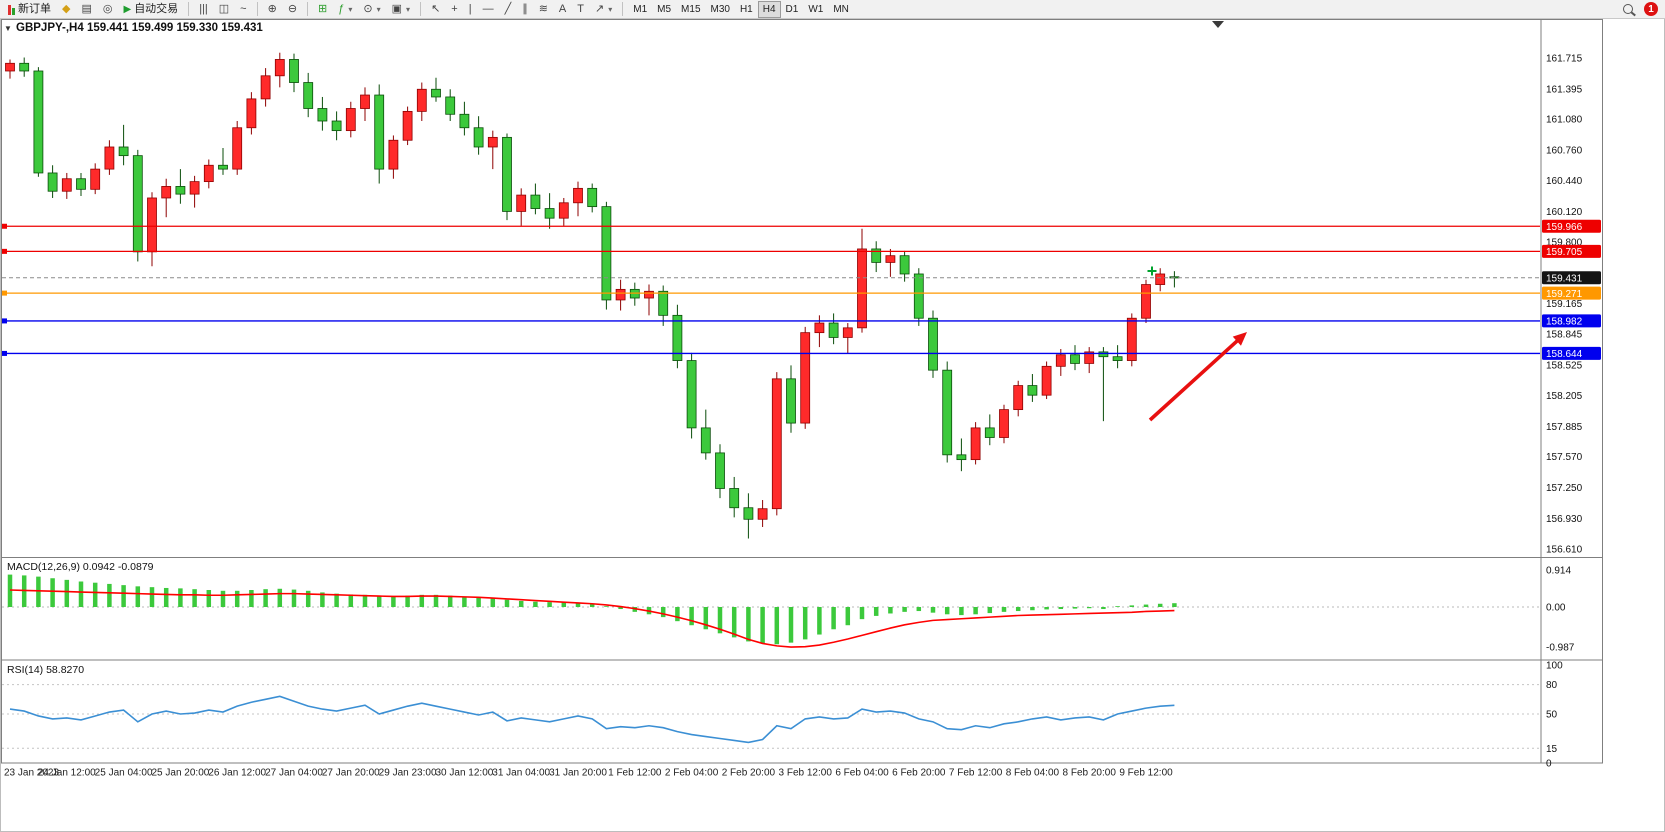 The image size is (1665, 832). Describe the element at coordinates (80, 567) in the screenshot. I see `macd-label: MACD(12,26,9) 0.0942 -0.0879` at that location.